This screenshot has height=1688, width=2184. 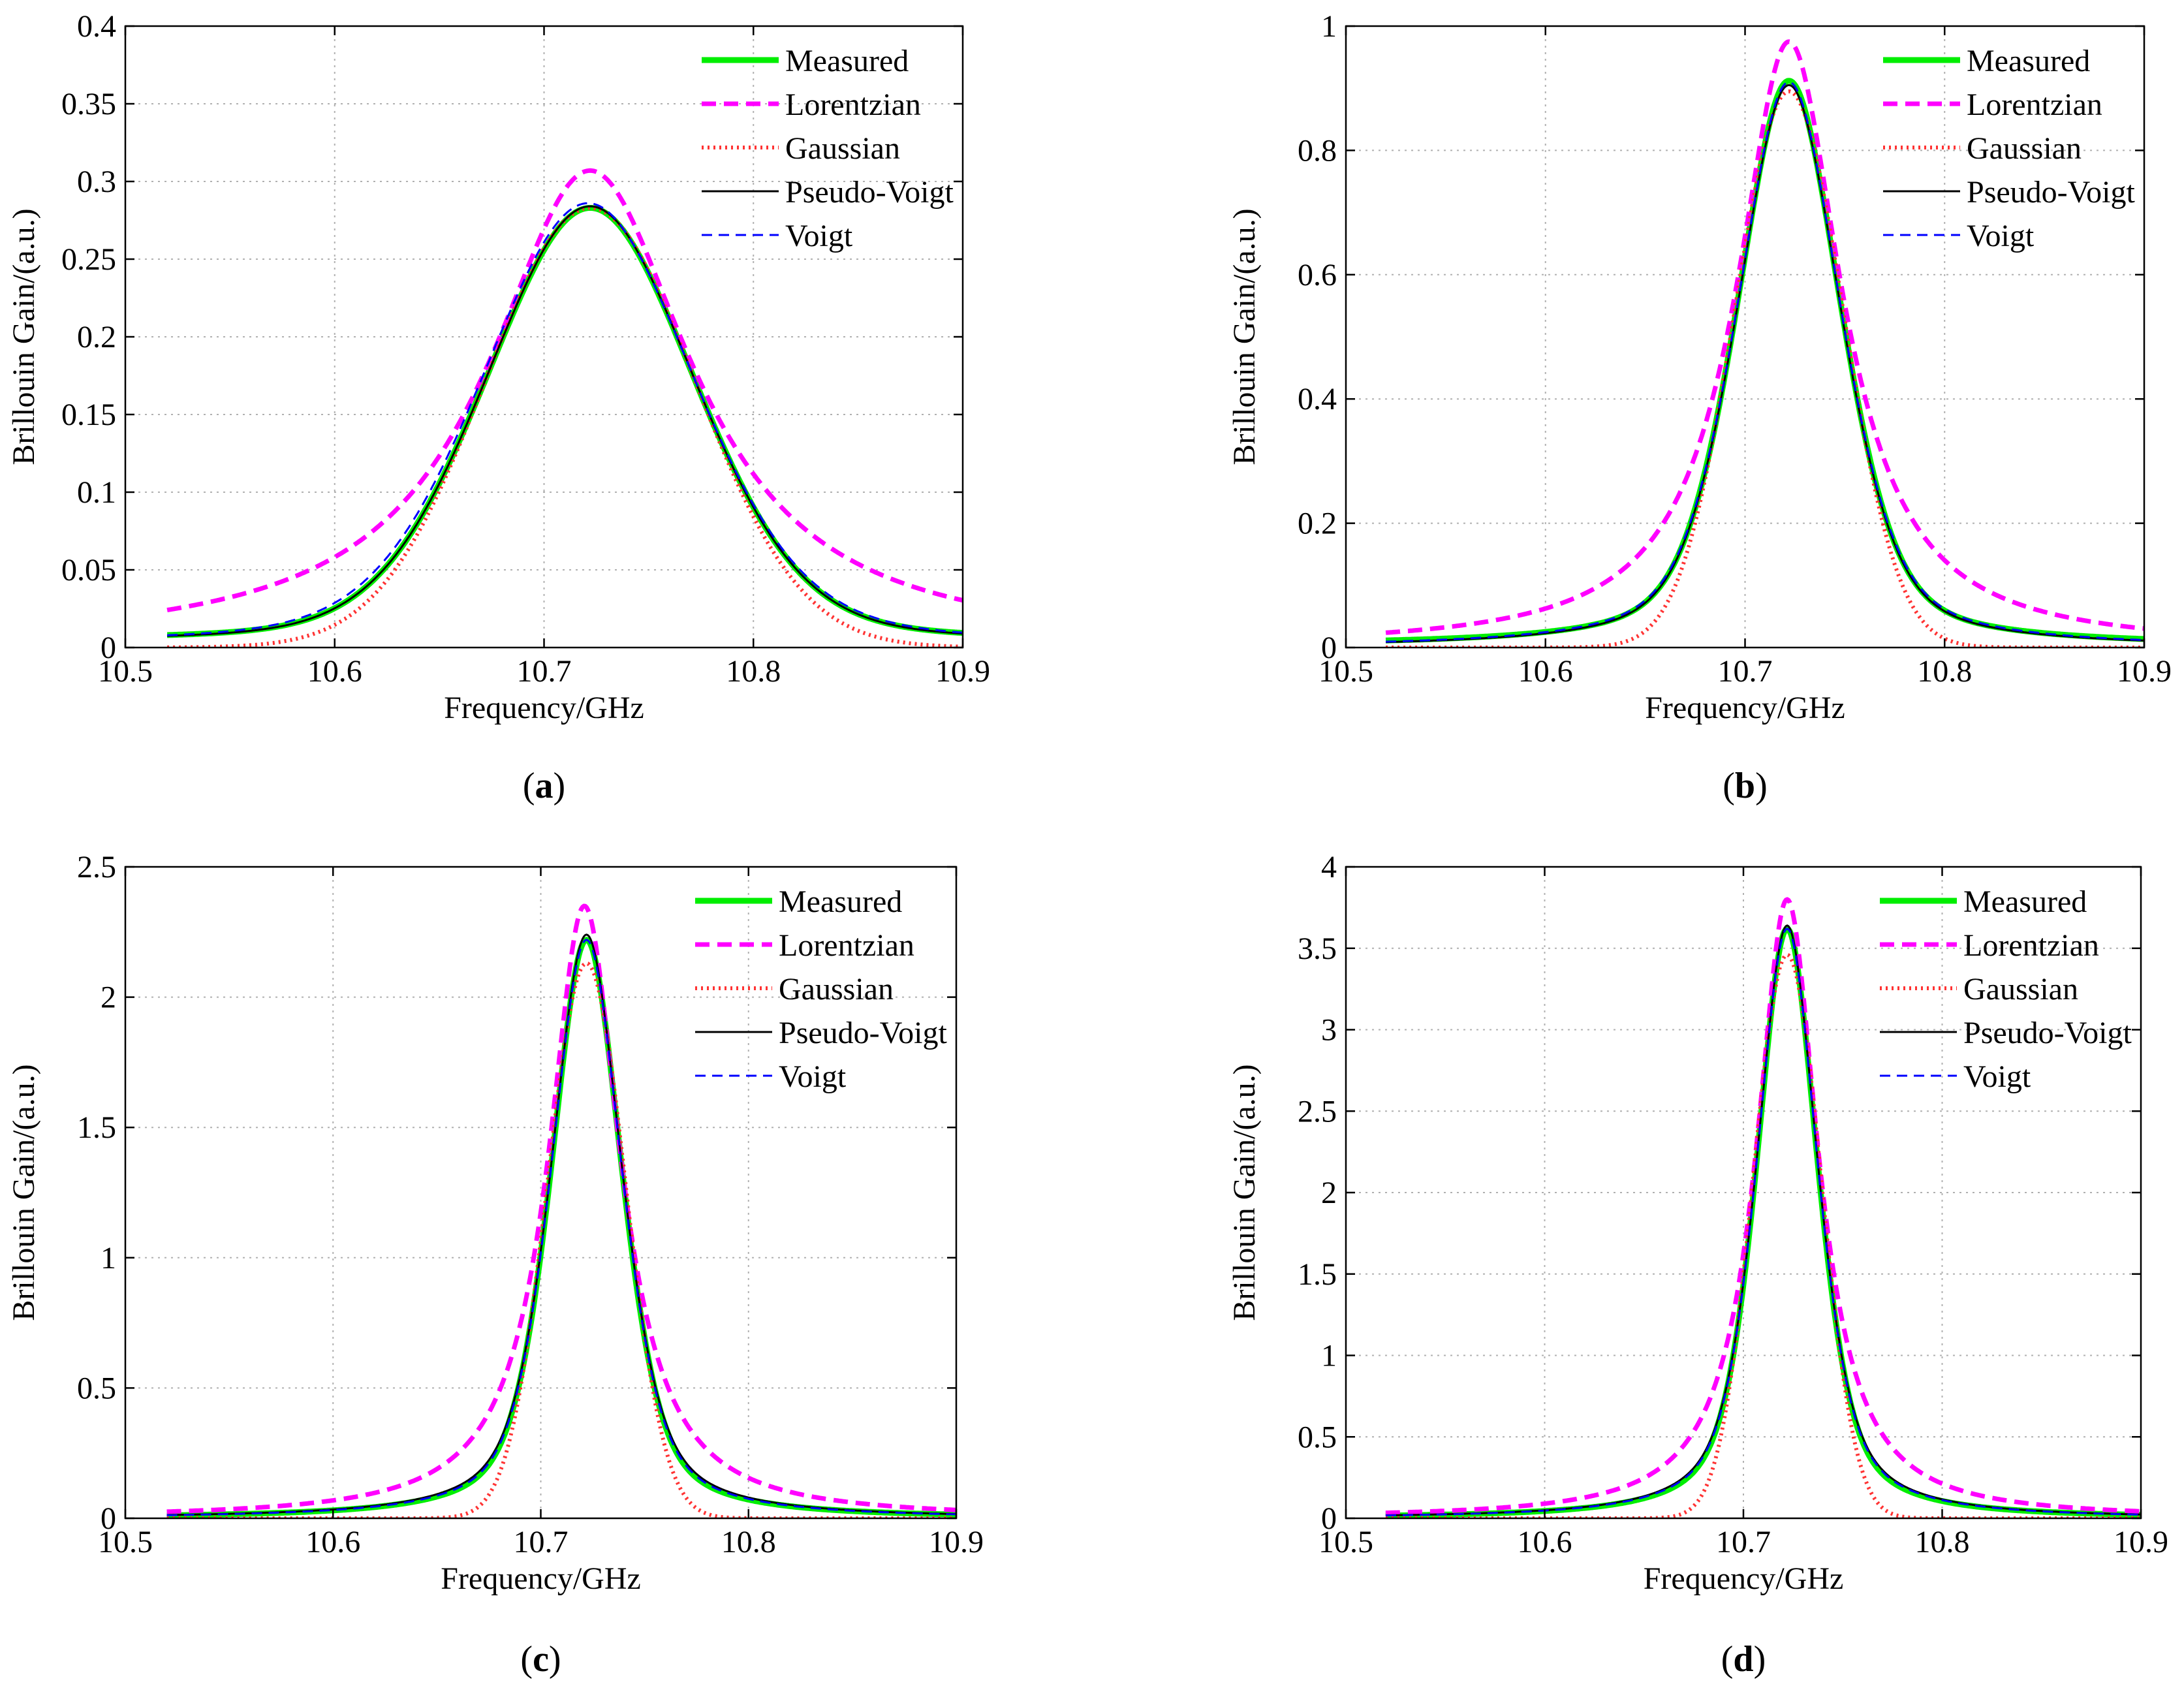 I want to click on series-line-pseudo-voigt, so click(x=565, y=421).